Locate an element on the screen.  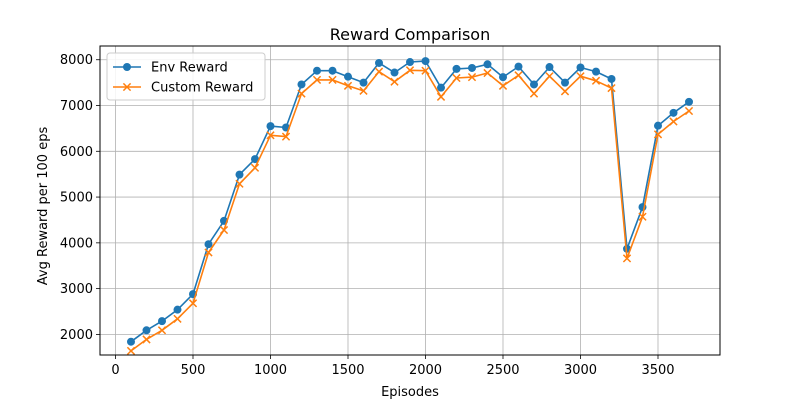
legend-box is located at coordinates (186, 76).